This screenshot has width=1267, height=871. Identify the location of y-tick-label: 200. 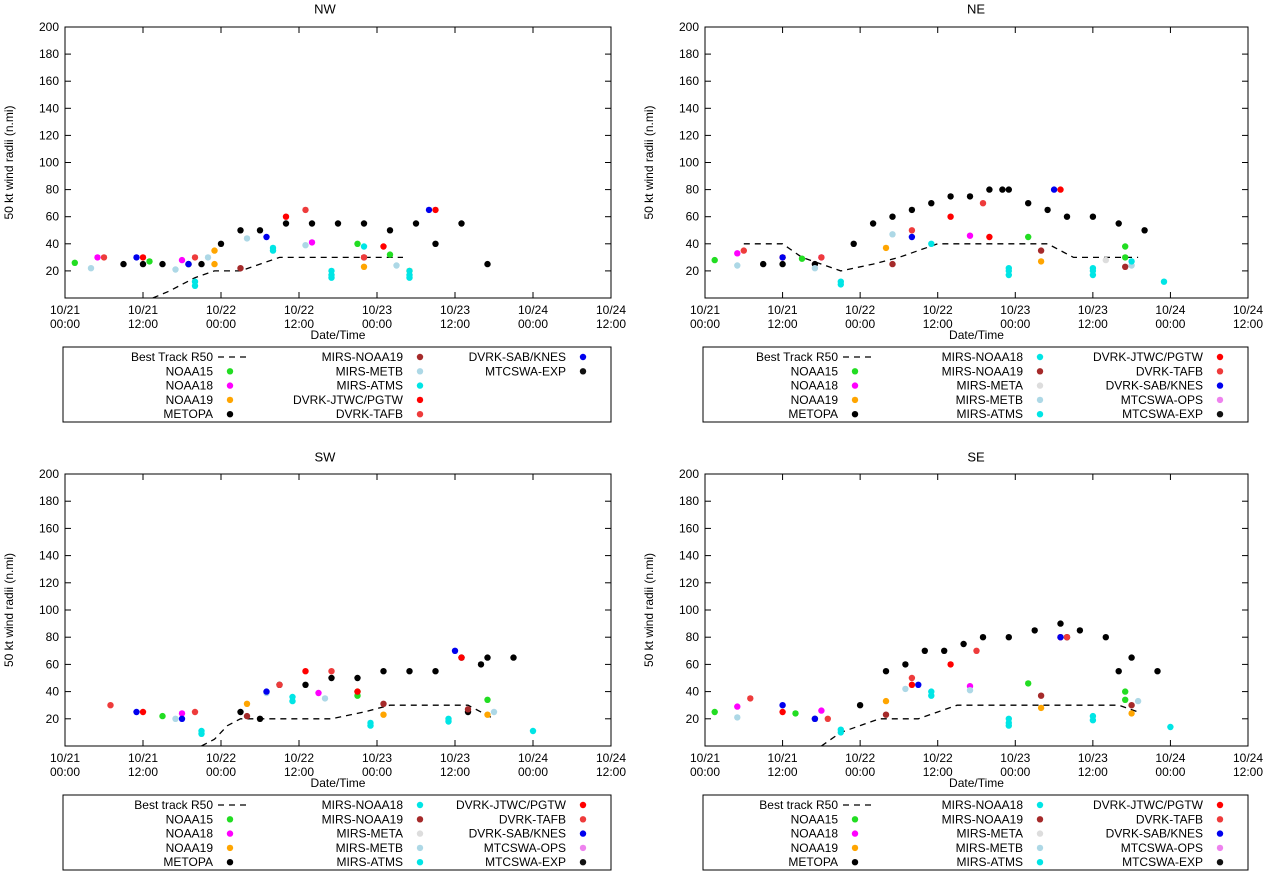
(689, 27).